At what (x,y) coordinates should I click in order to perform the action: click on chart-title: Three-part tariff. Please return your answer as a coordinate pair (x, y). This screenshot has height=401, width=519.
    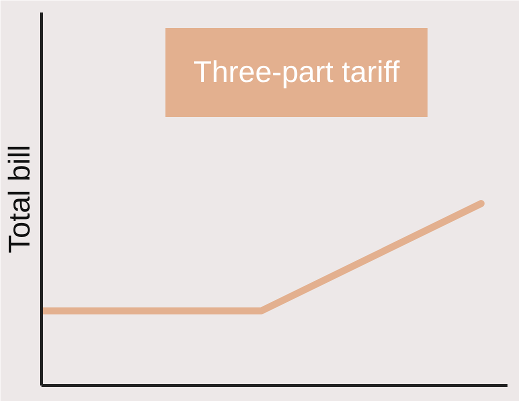
    Looking at the image, I should click on (296, 73).